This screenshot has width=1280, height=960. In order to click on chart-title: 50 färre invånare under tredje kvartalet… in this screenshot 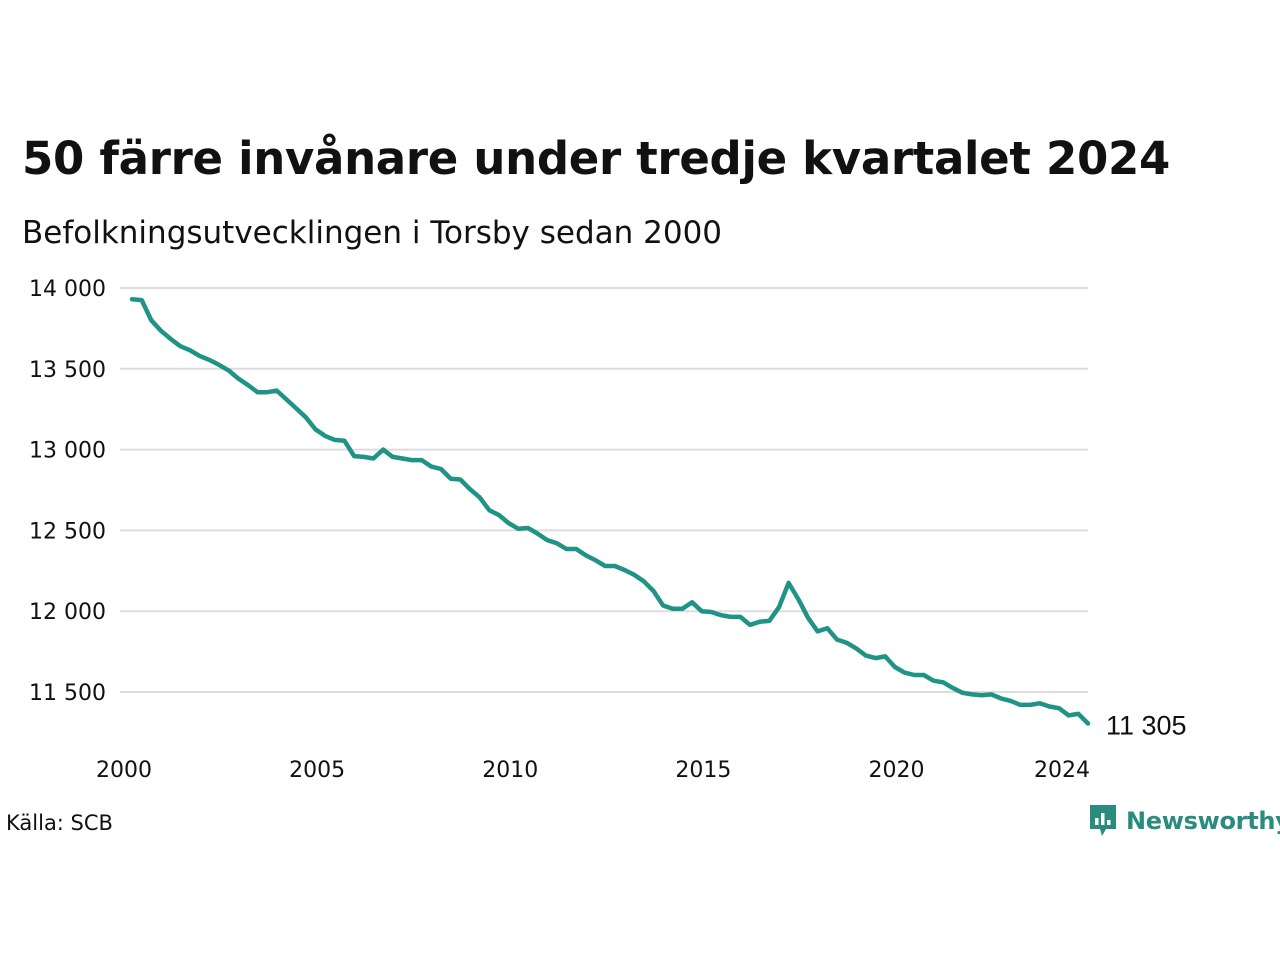, I will do `click(596, 158)`.